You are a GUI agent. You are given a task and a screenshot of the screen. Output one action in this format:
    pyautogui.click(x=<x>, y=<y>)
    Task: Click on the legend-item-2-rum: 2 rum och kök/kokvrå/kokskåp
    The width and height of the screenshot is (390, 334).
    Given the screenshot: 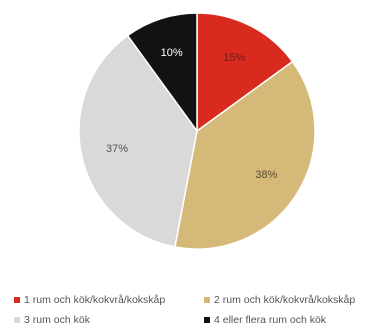 What is the action you would take?
    pyautogui.click(x=279, y=300)
    